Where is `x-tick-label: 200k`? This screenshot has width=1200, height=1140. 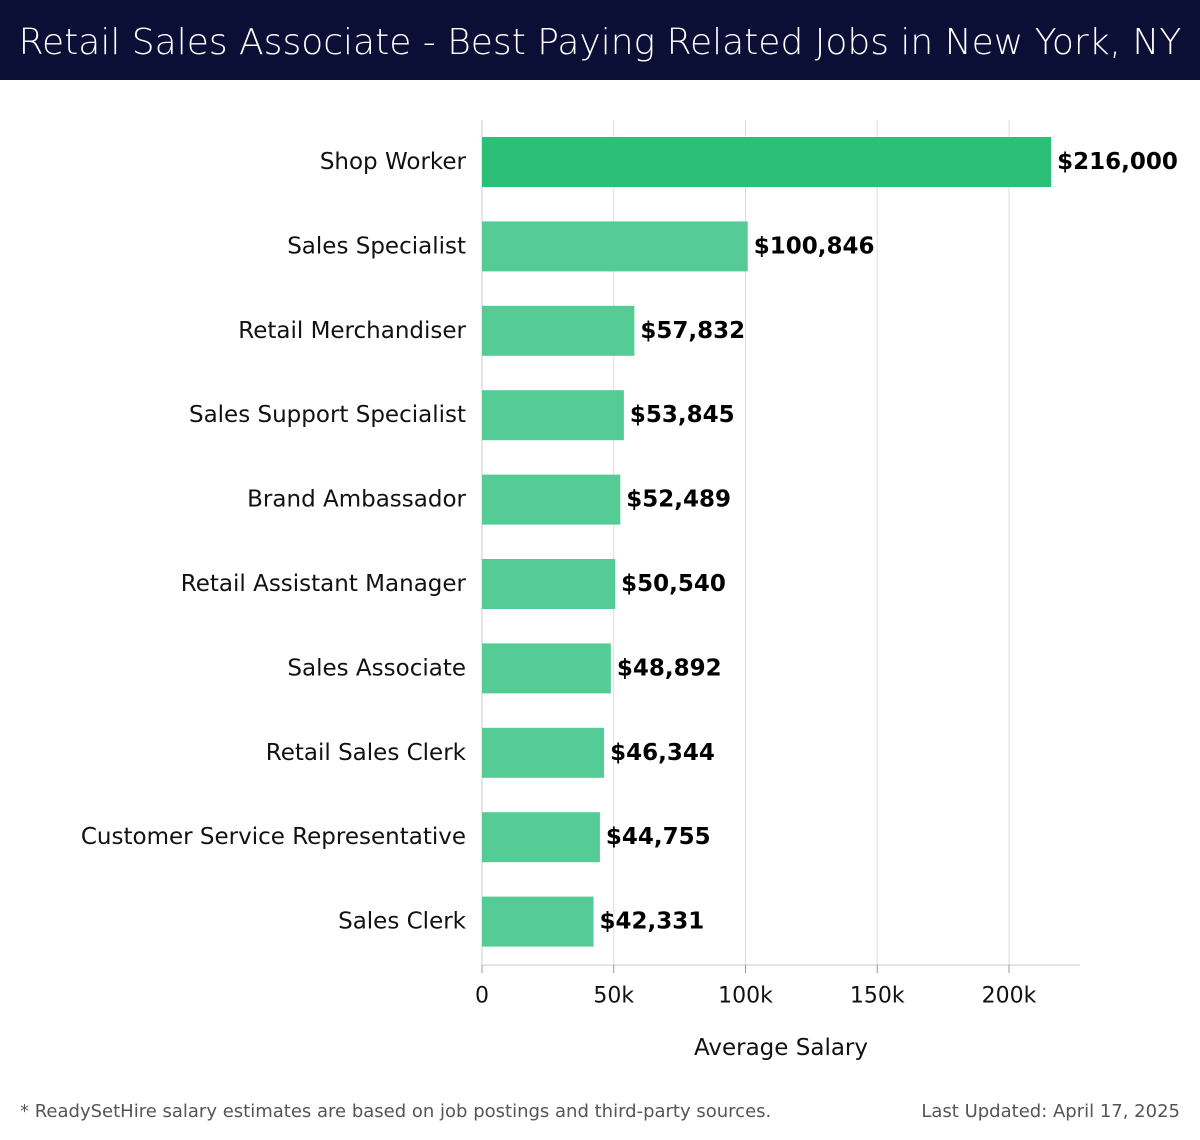
x-tick-label: 200k is located at coordinates (1009, 996).